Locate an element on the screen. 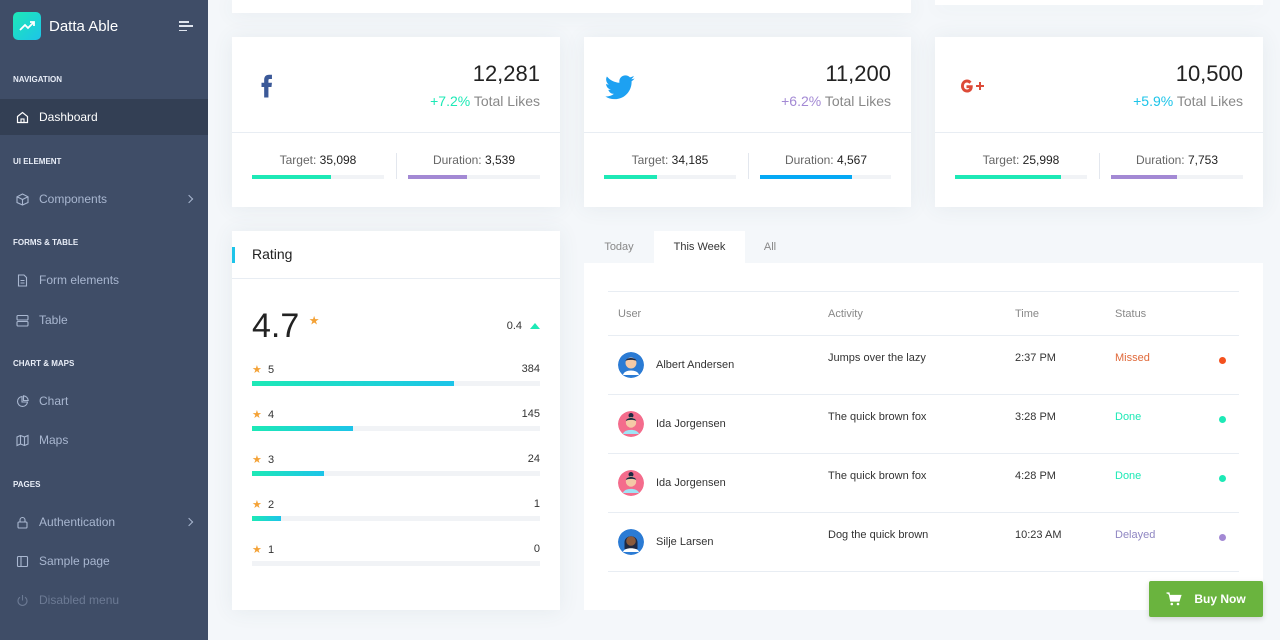 The image size is (1280, 640). tab-all: All is located at coordinates (770, 247).